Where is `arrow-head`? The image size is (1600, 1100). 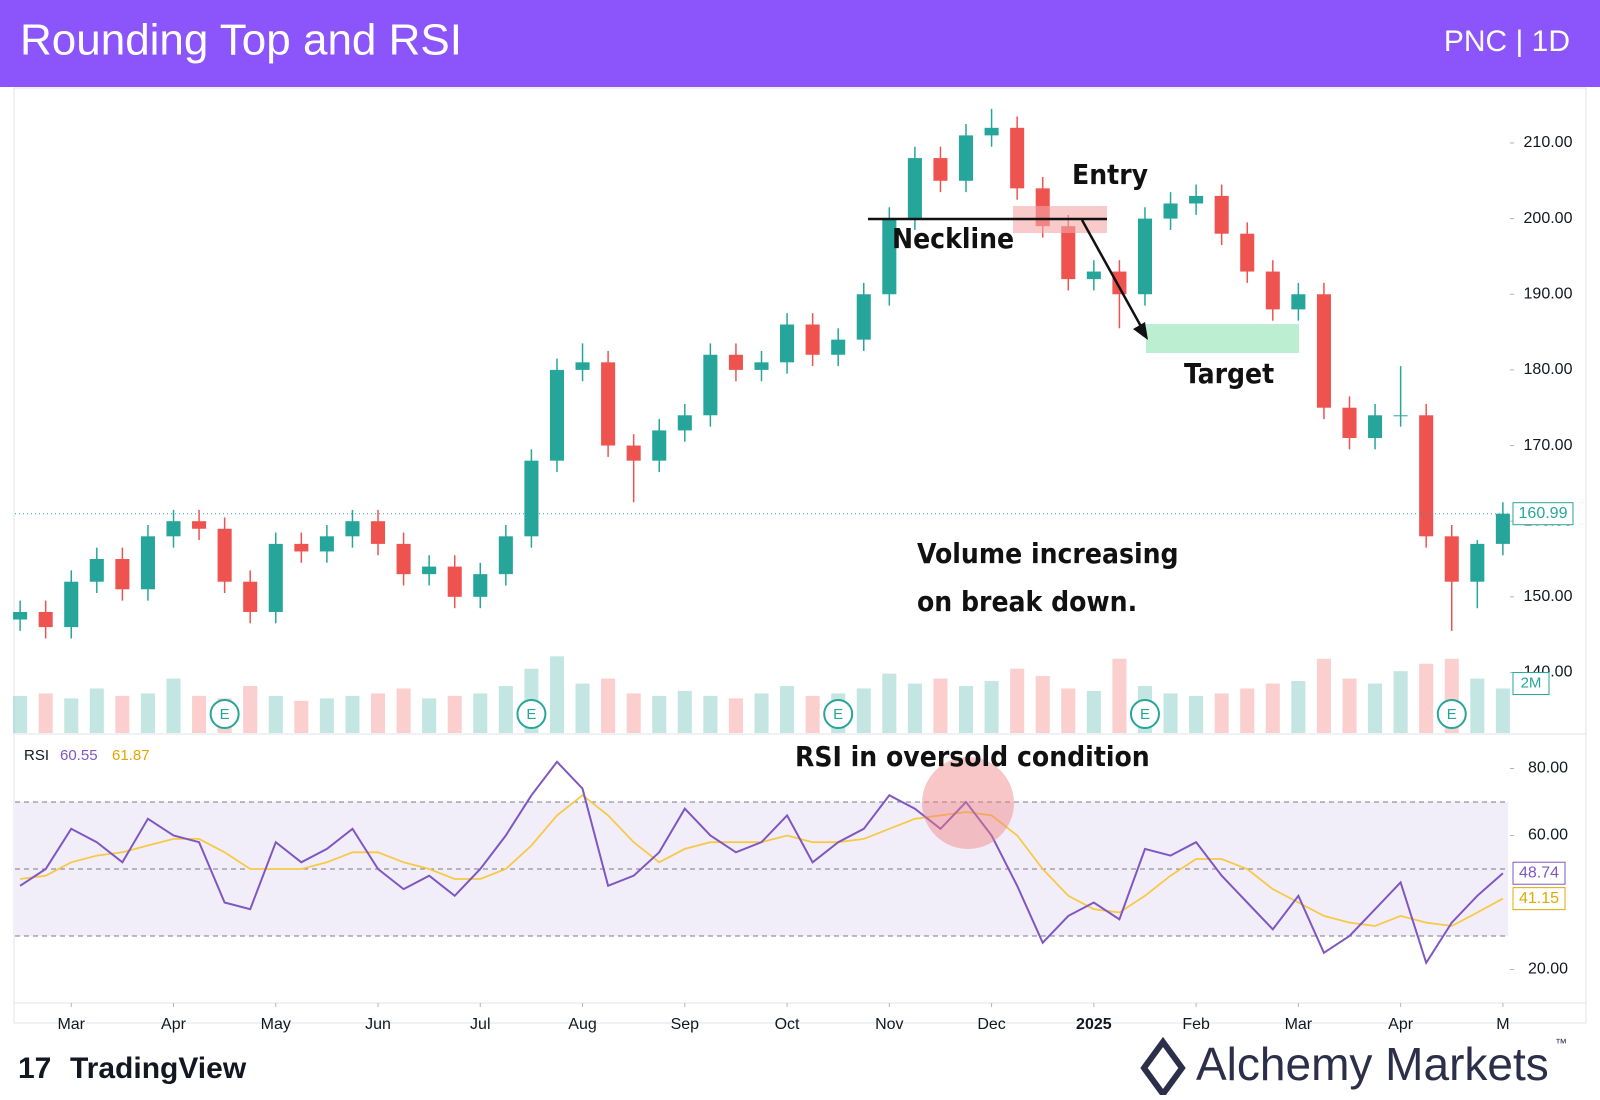 arrow-head is located at coordinates (1140, 331).